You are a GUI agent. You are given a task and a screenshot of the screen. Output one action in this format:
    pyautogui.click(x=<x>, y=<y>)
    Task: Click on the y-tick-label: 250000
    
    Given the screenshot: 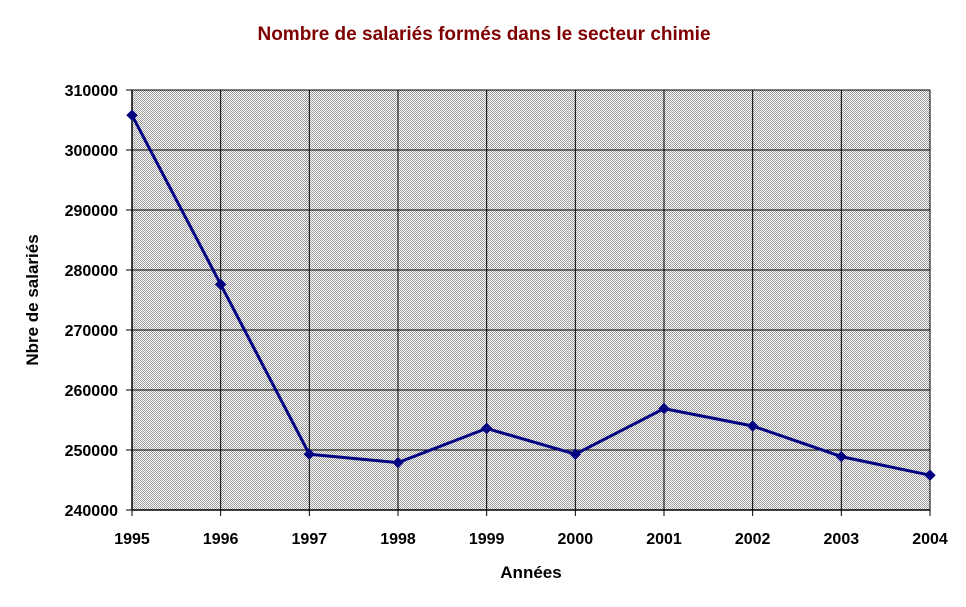 What is the action you would take?
    pyautogui.click(x=91, y=451)
    